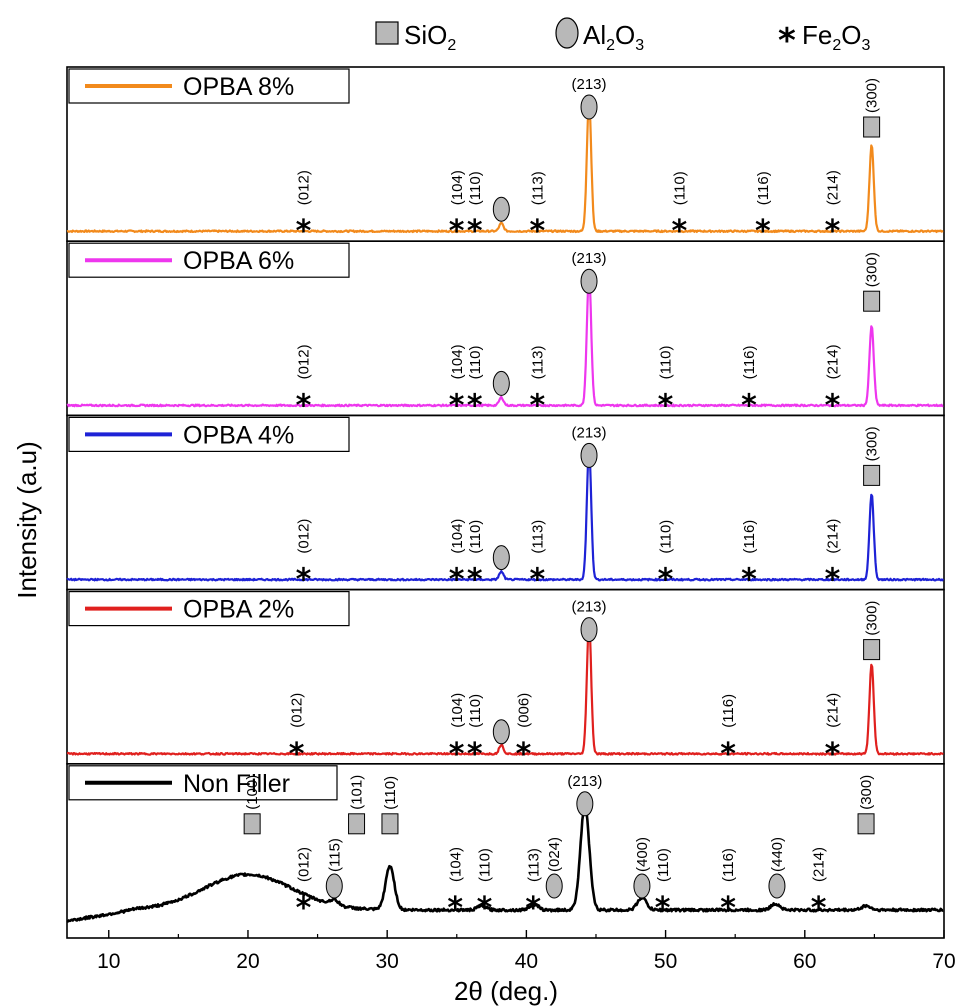 The image size is (965, 1006). I want to click on x-tick-label: 30, so click(386, 961).